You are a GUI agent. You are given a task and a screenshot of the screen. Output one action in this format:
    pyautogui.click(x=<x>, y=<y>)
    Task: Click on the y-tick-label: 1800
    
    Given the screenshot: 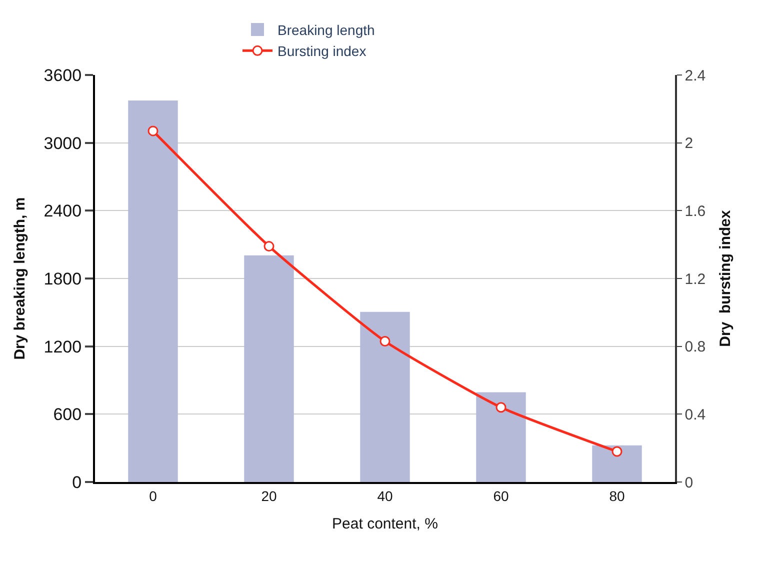 What is the action you would take?
    pyautogui.click(x=63, y=278)
    